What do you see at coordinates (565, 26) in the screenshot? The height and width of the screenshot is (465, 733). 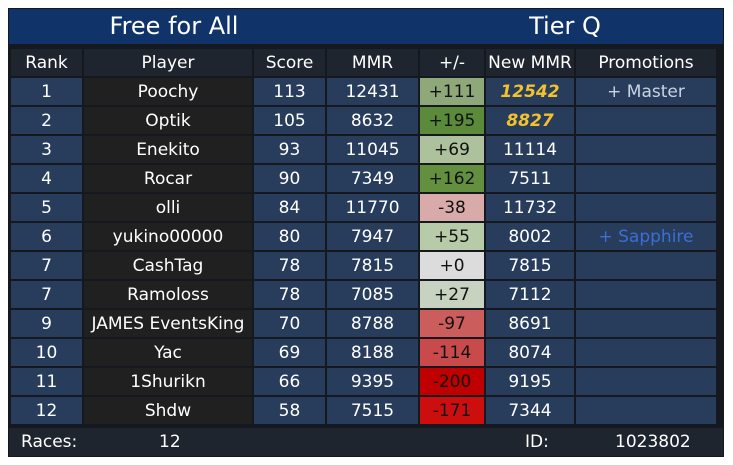 I see `tier-title: Tier Q` at bounding box center [565, 26].